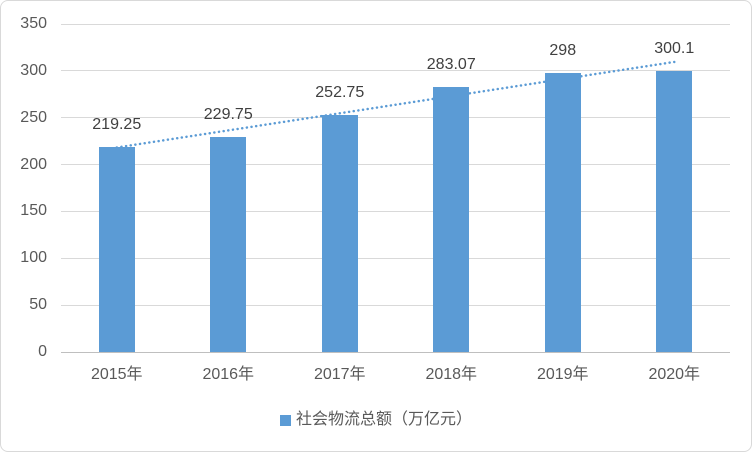  I want to click on y-axis-tick-0: 0, so click(42, 351).